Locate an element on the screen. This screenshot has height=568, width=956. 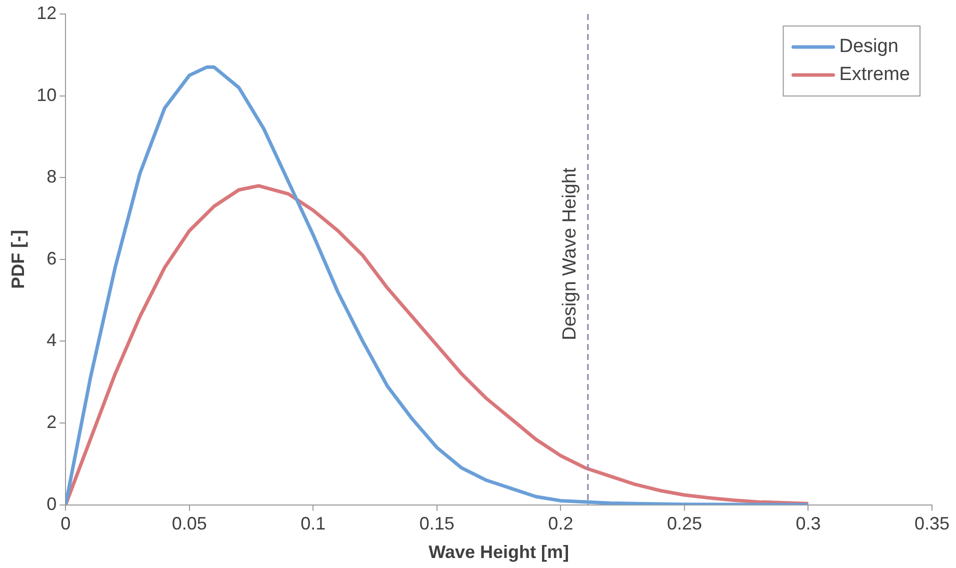
y-tick-label: 12 is located at coordinates (46, 12).